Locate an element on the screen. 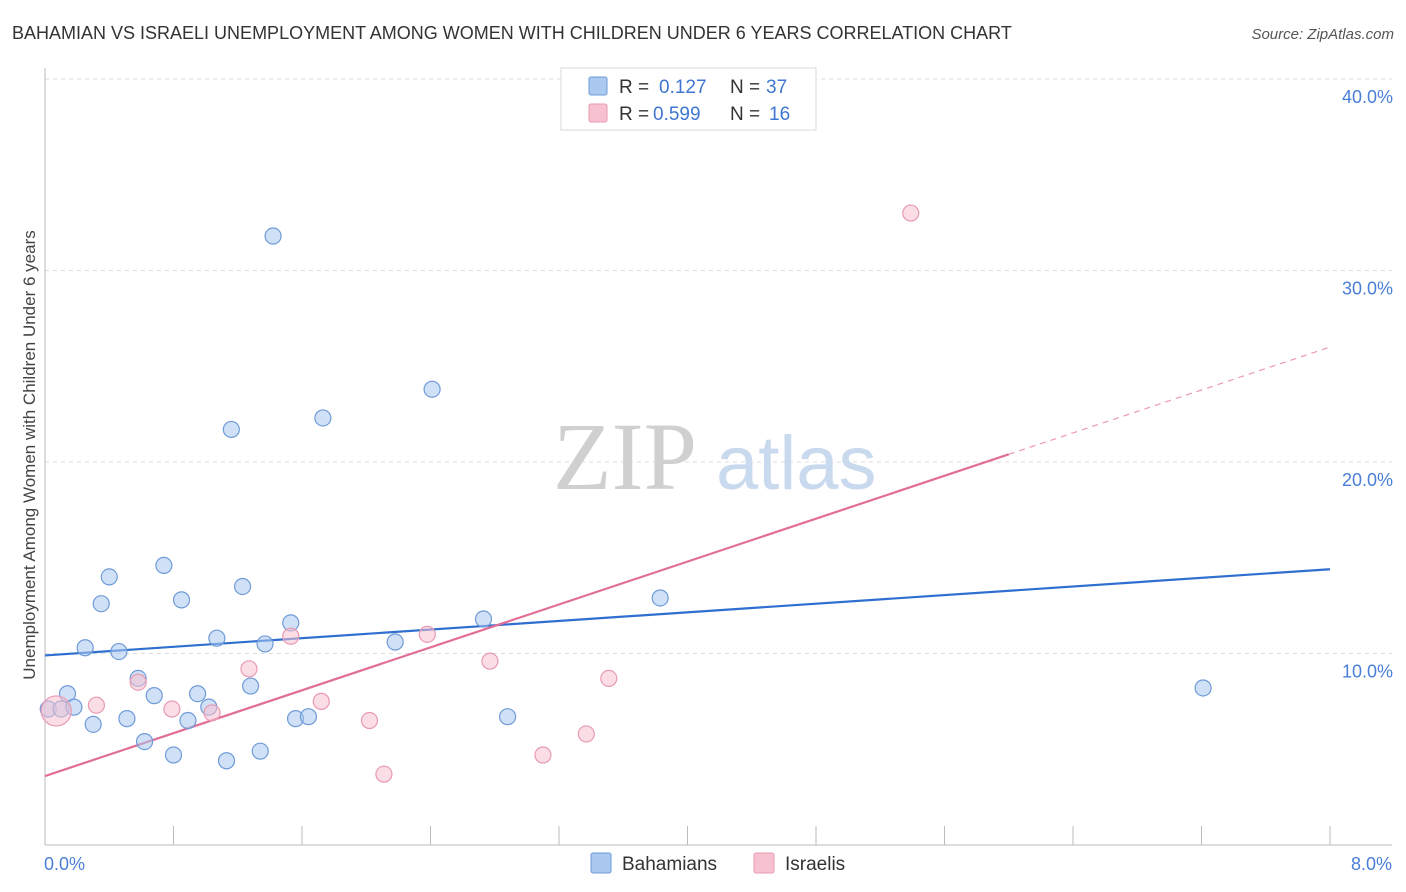 This screenshot has width=1406, height=892. y-tick-label: 20.0% is located at coordinates (1367, 480).